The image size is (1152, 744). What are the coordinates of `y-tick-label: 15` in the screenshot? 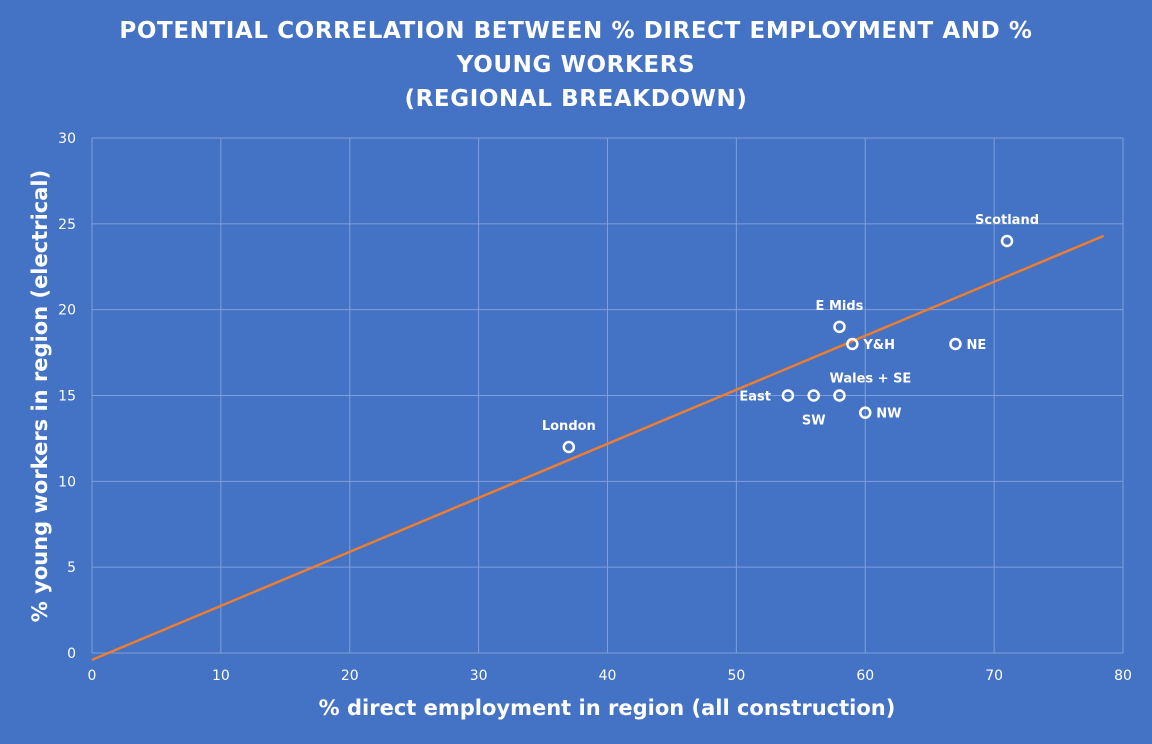 It's located at (67, 397).